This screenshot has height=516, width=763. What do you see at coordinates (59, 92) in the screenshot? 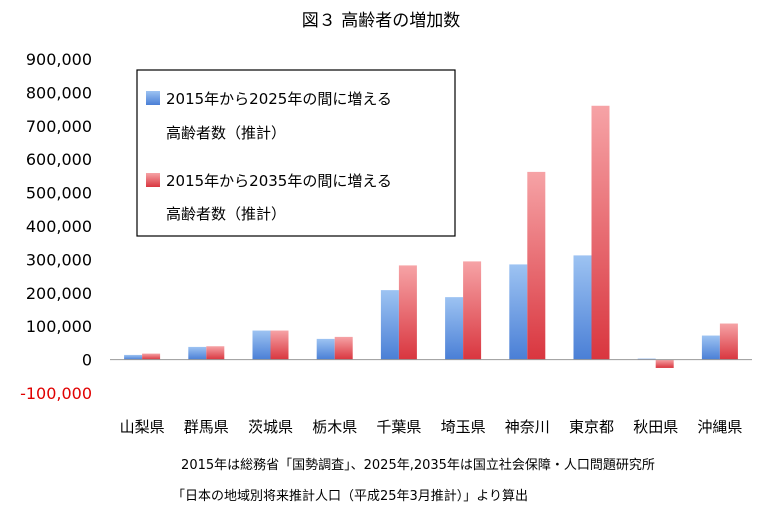
I see `y-tick-label: 800,000` at bounding box center [59, 92].